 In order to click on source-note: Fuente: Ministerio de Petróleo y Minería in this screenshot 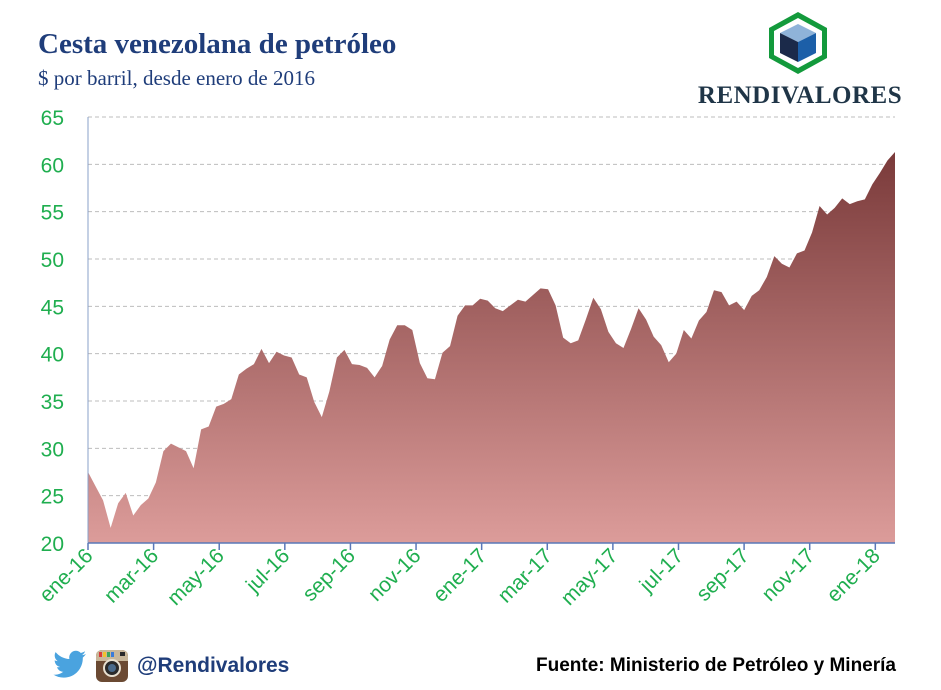, I will do `click(715, 665)`.